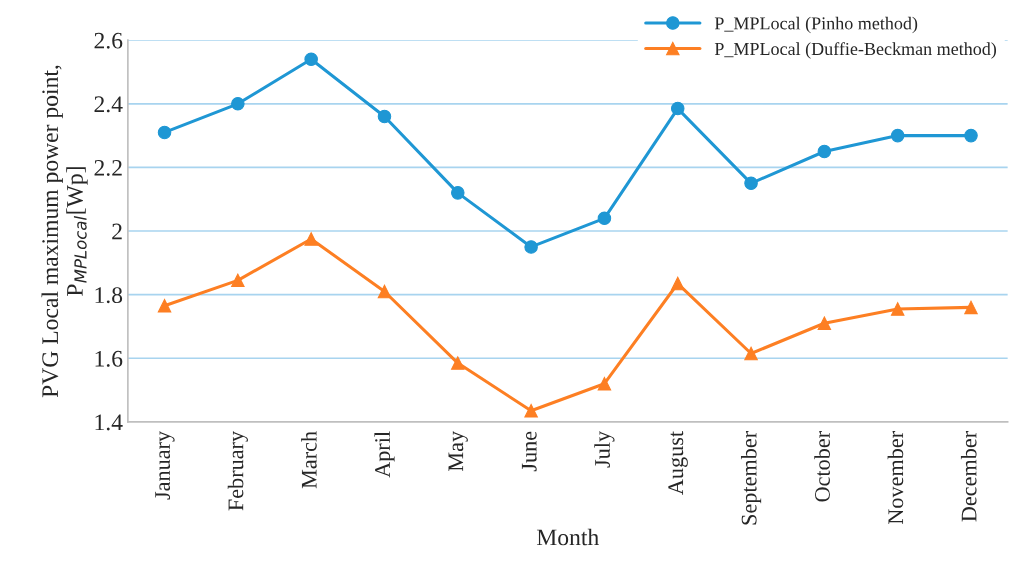  What do you see at coordinates (529, 451) in the screenshot?
I see `x-tick-label: June` at bounding box center [529, 451].